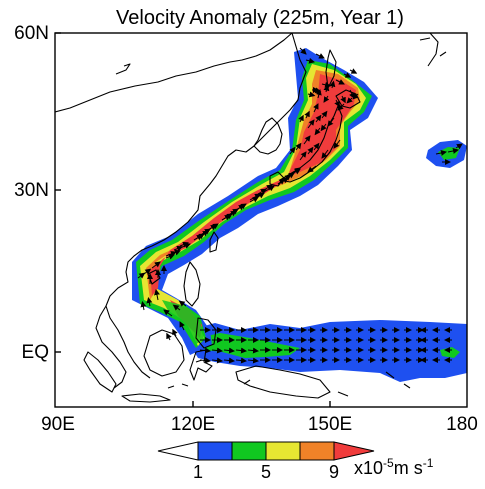 This screenshot has width=485, height=489. I want to click on taiwan-coast, so click(214, 242).